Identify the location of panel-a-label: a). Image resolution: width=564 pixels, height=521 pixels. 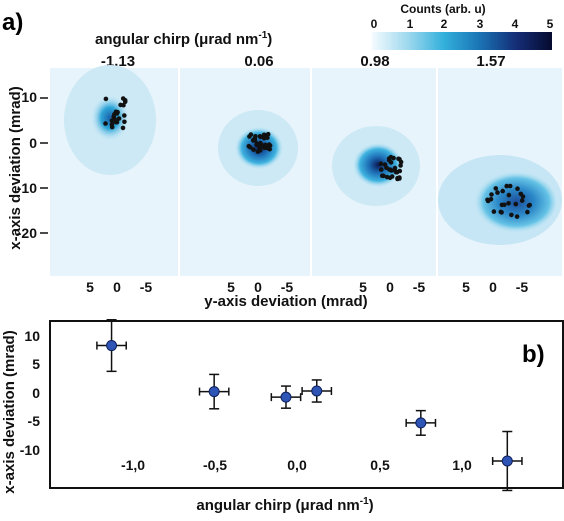
(12, 22).